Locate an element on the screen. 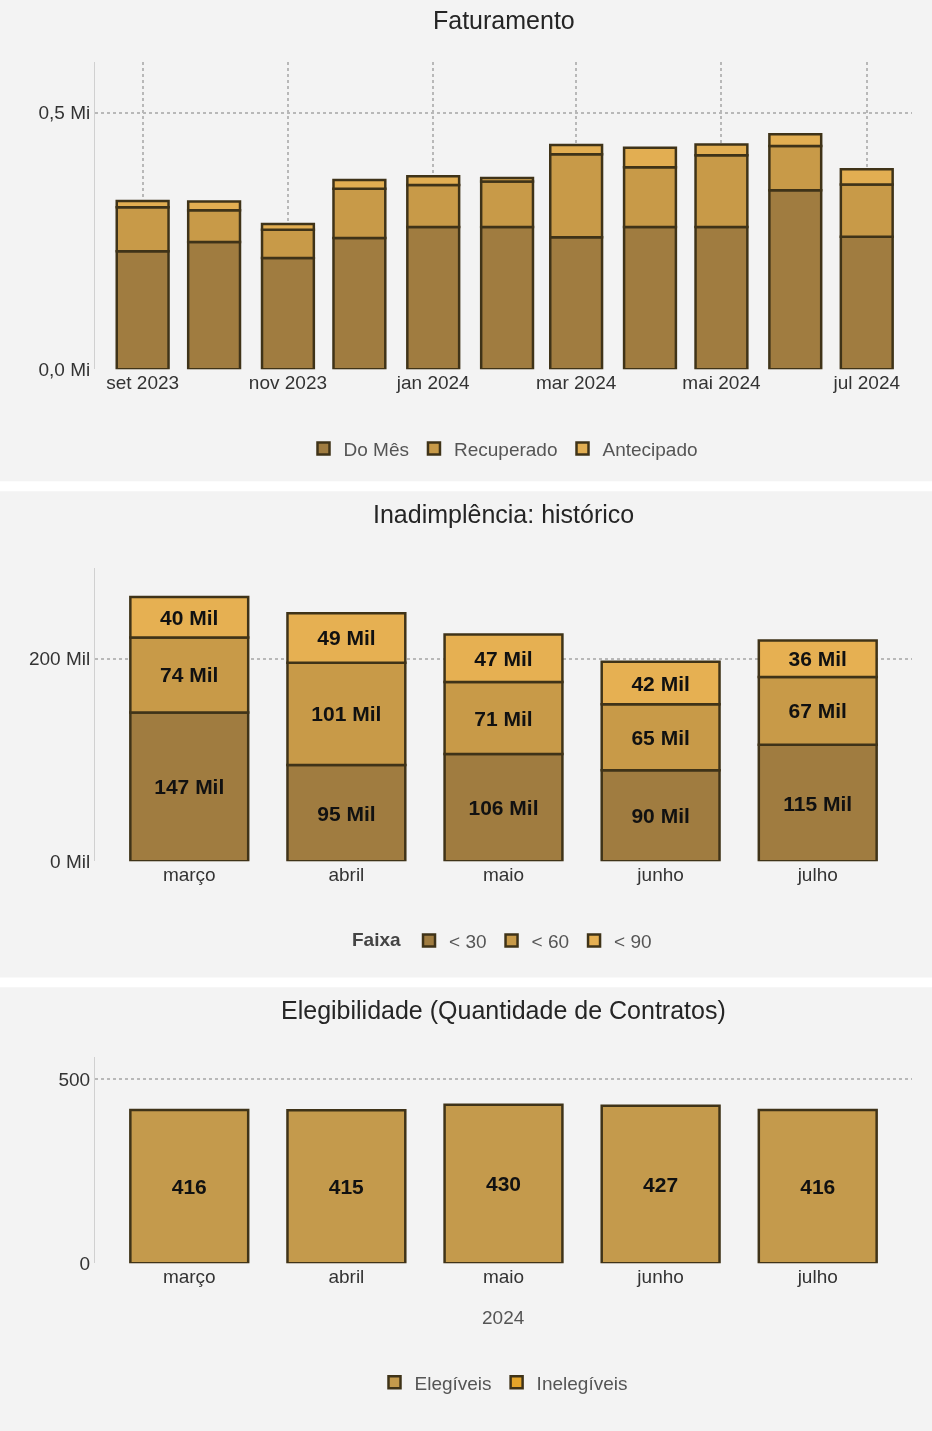  data-label: 147 Mil is located at coordinates (189, 787).